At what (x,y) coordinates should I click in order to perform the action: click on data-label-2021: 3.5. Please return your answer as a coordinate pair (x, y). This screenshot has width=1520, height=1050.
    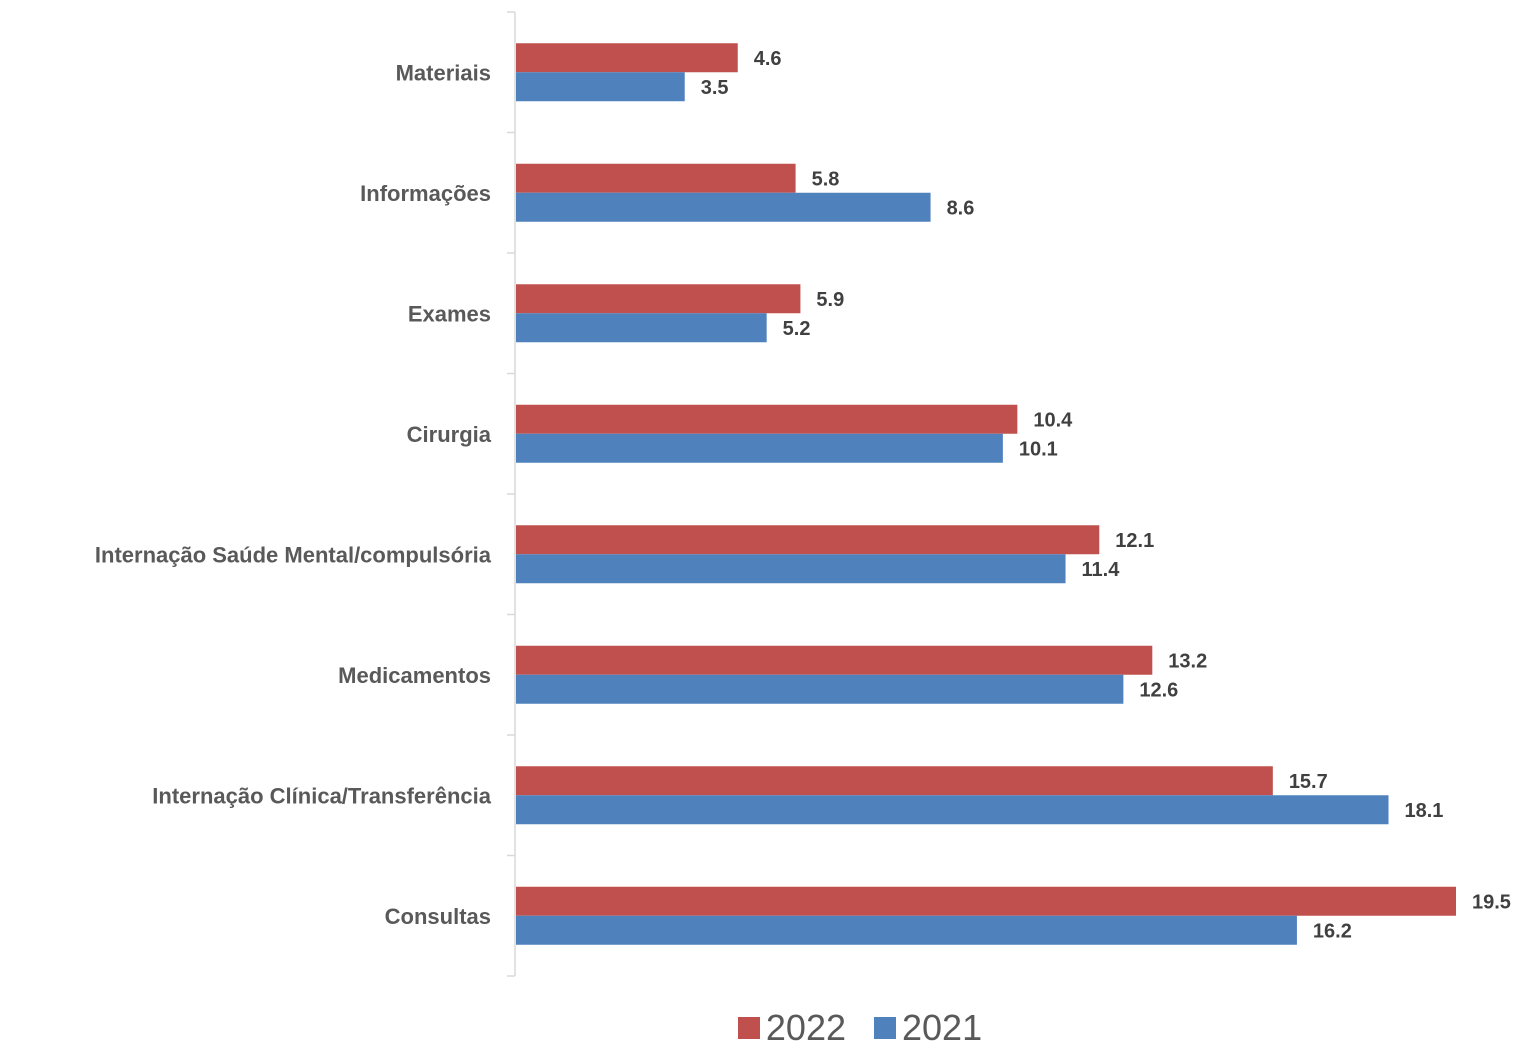
    Looking at the image, I should click on (715, 88).